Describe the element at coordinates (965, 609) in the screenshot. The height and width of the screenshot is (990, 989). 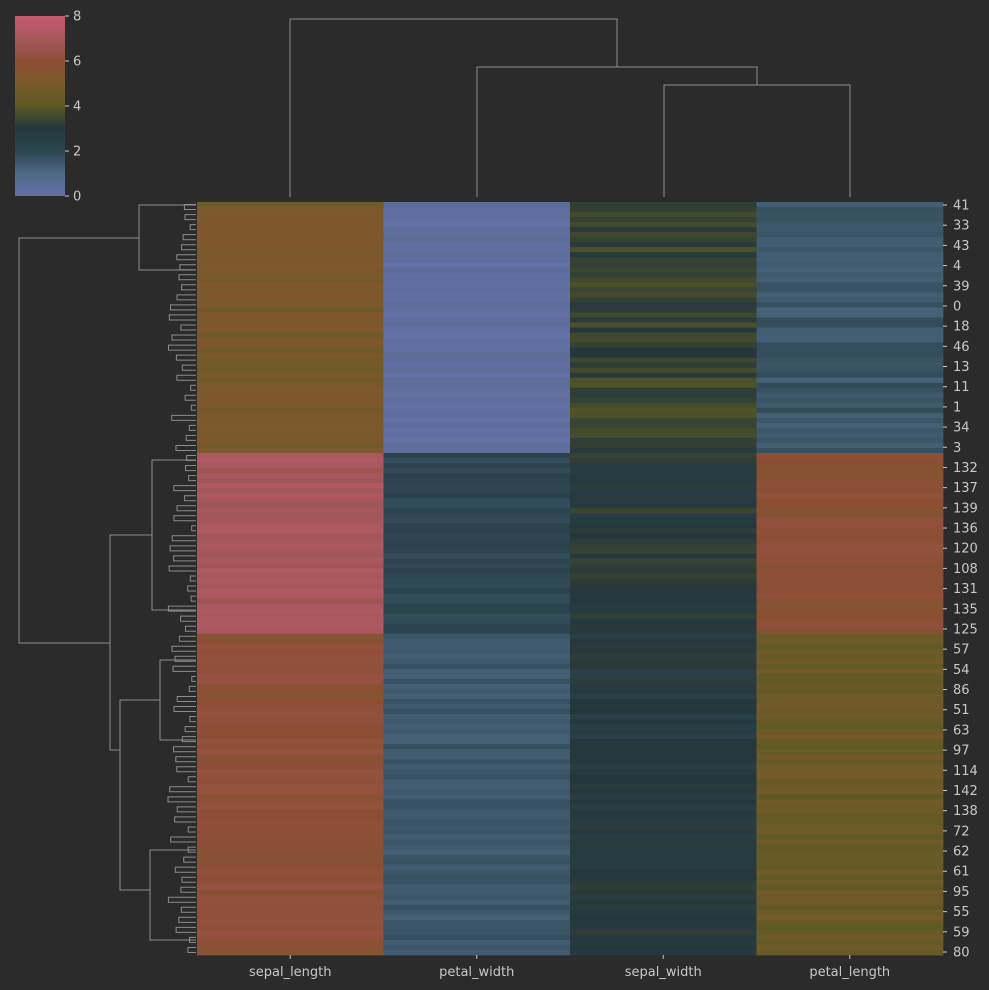
I see `row-tick-label: 135` at that location.